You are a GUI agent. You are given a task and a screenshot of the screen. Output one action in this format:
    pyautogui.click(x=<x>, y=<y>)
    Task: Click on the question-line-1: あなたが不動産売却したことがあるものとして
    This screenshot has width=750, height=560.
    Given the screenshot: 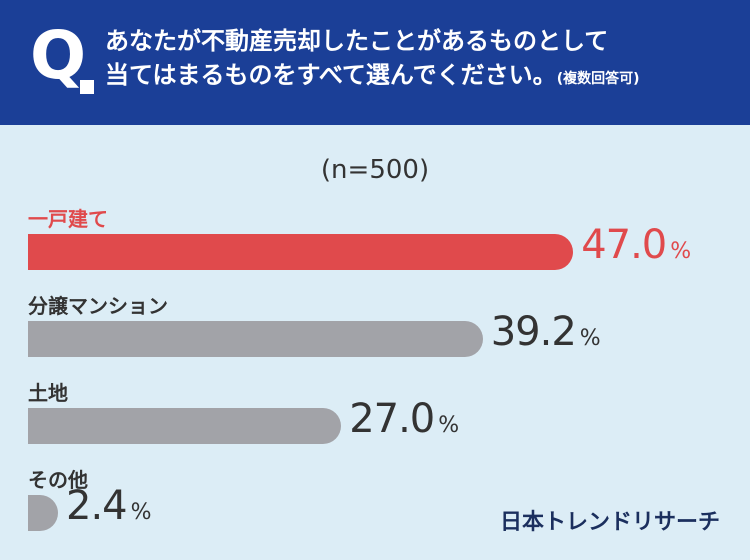 What is the action you would take?
    pyautogui.click(x=357, y=41)
    